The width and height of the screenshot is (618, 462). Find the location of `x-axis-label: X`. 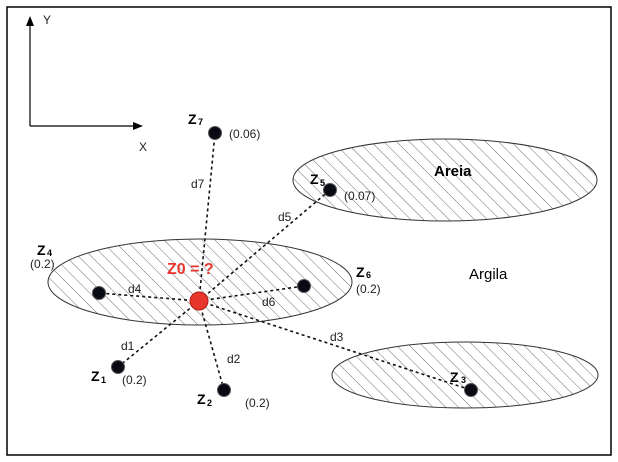

x-axis-label: X is located at coordinates (143, 147).